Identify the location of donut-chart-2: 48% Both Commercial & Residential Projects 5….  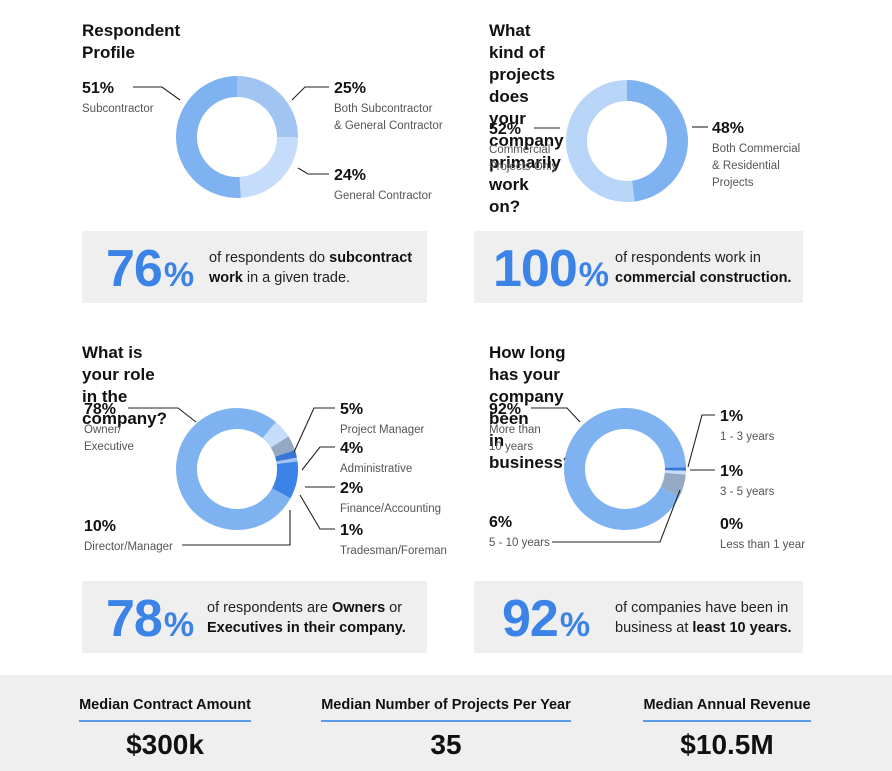
(644, 141).